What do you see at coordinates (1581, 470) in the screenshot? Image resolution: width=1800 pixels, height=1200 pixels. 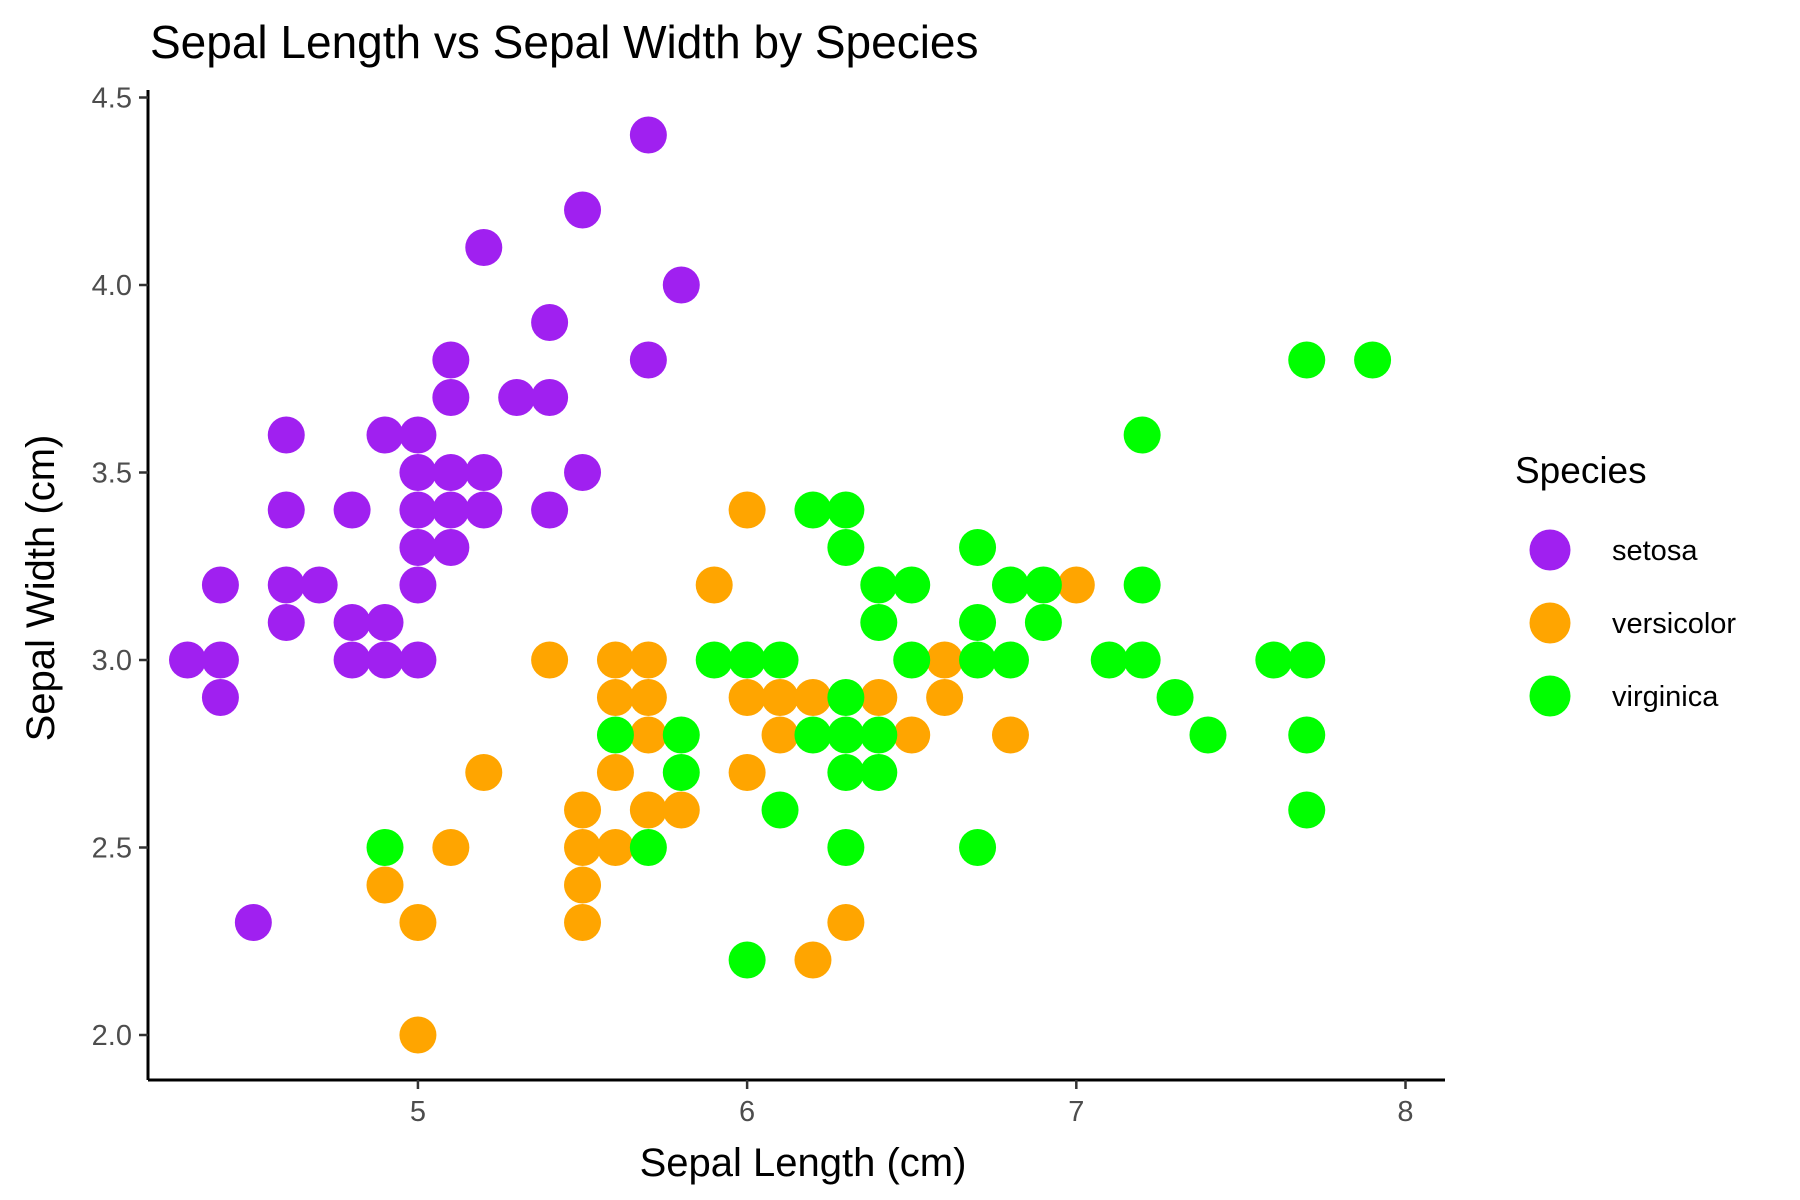 I see `legend-title: Species` at bounding box center [1581, 470].